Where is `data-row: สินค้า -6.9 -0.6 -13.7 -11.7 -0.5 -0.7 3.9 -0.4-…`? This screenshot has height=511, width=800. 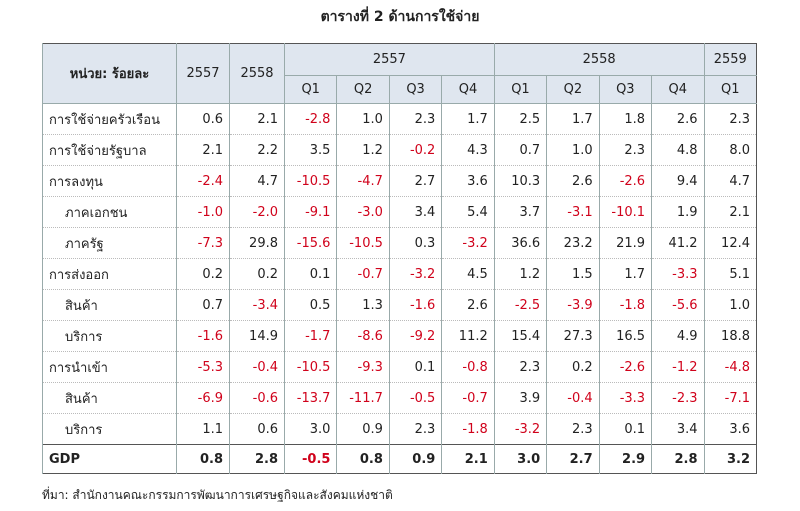
data-row: สินค้า -6.9 -0.6 -13.7 -11.7 -0.5 -0.7 3.9 -0.4-… is located at coordinates (399, 398).